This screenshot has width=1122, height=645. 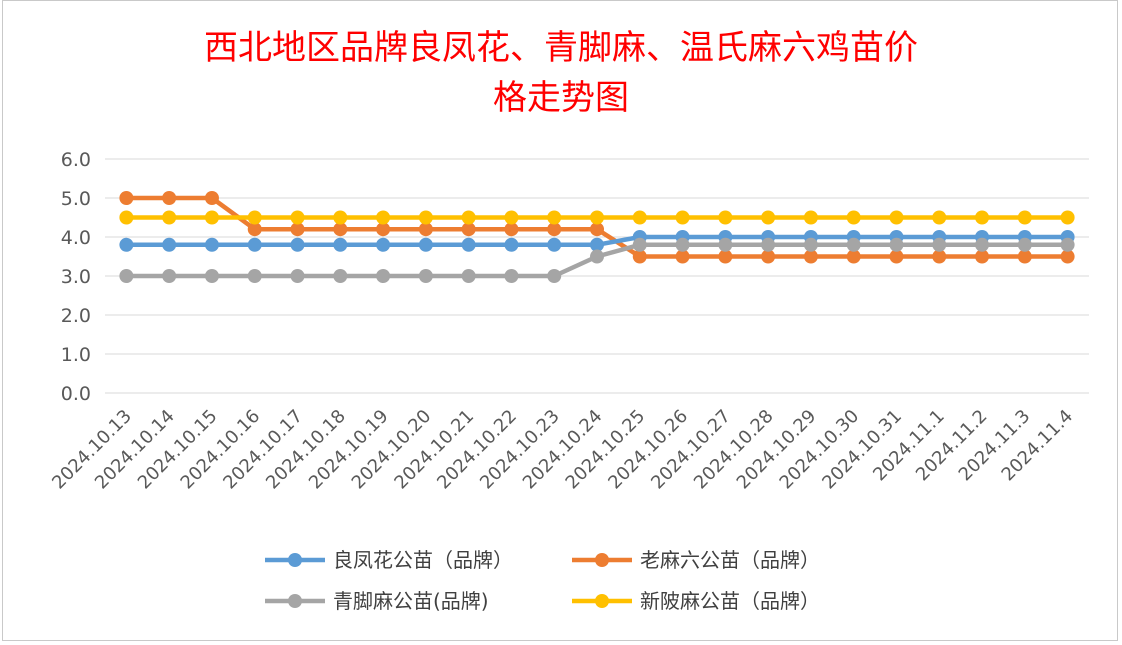 What do you see at coordinates (76, 199) in the screenshot?
I see `y-tick-label: 5.0` at bounding box center [76, 199].